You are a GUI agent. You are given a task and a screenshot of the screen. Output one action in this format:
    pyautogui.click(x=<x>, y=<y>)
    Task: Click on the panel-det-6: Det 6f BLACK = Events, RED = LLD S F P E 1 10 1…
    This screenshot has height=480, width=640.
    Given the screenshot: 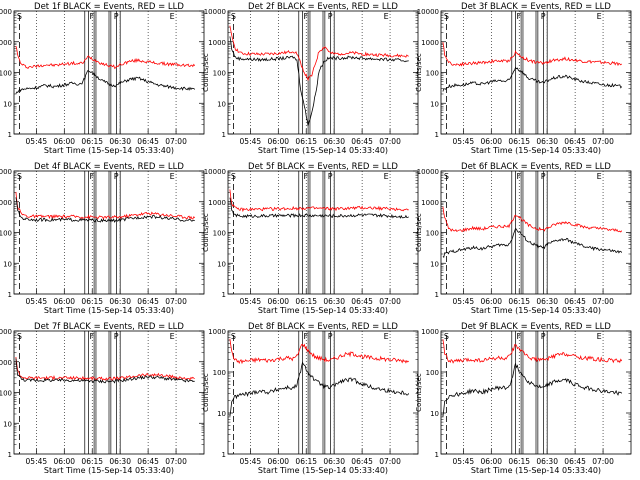 What is the action you would take?
    pyautogui.click(x=523, y=238)
    